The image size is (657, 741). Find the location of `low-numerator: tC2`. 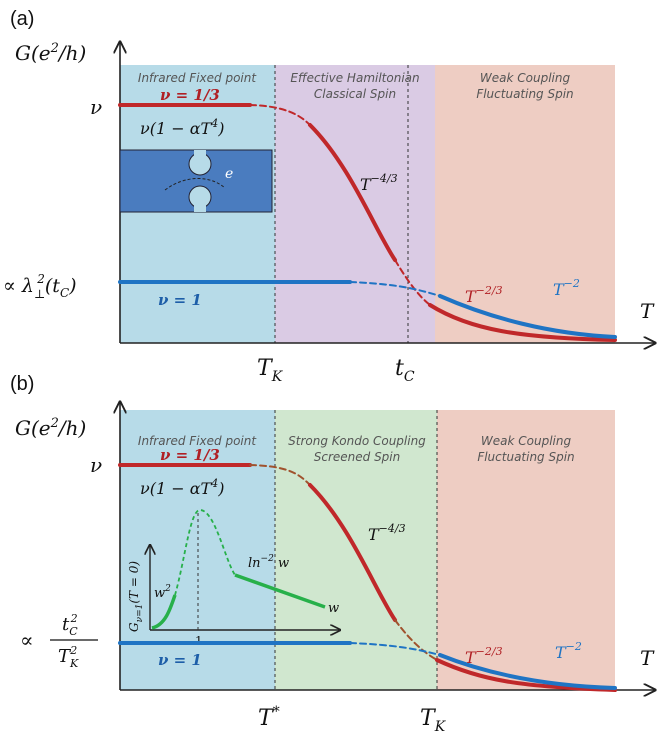

low-numerator: tC2 is located at coordinates (70, 625).